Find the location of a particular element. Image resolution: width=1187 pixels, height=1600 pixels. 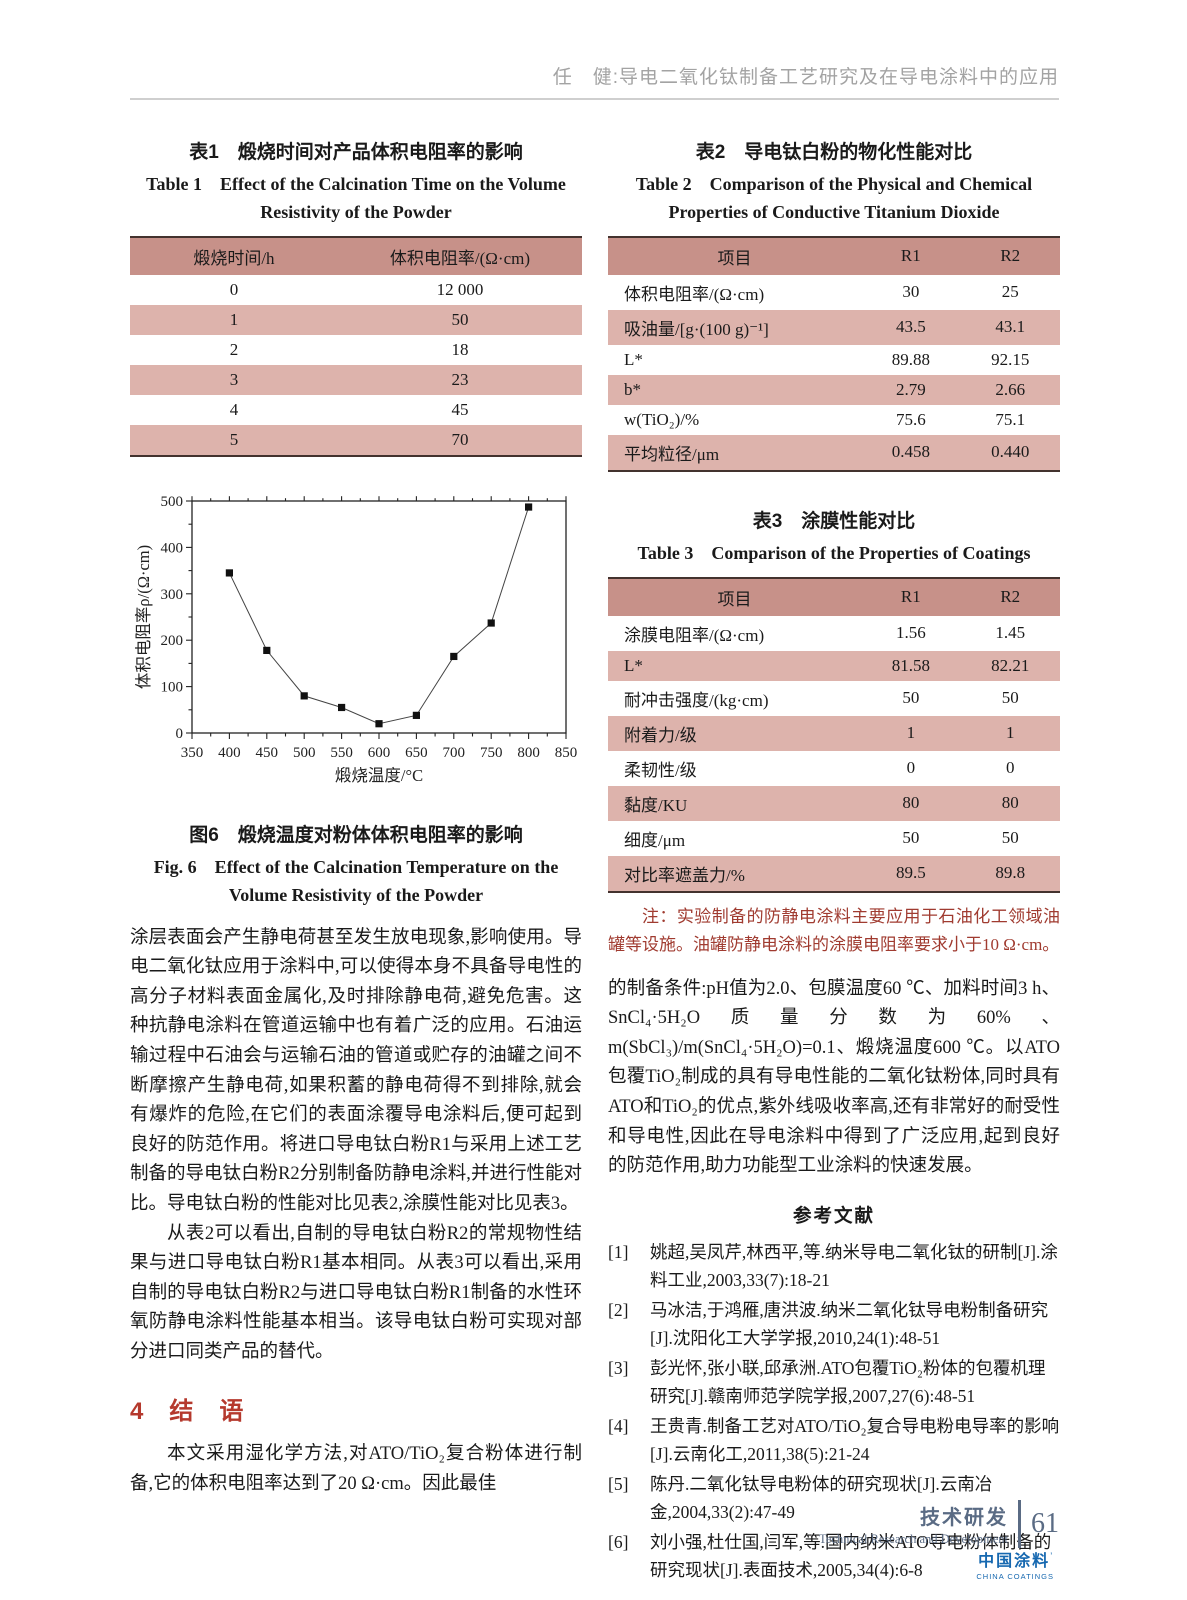

column-header: 体积电阻率/(Ω·cm) is located at coordinates (459, 255).